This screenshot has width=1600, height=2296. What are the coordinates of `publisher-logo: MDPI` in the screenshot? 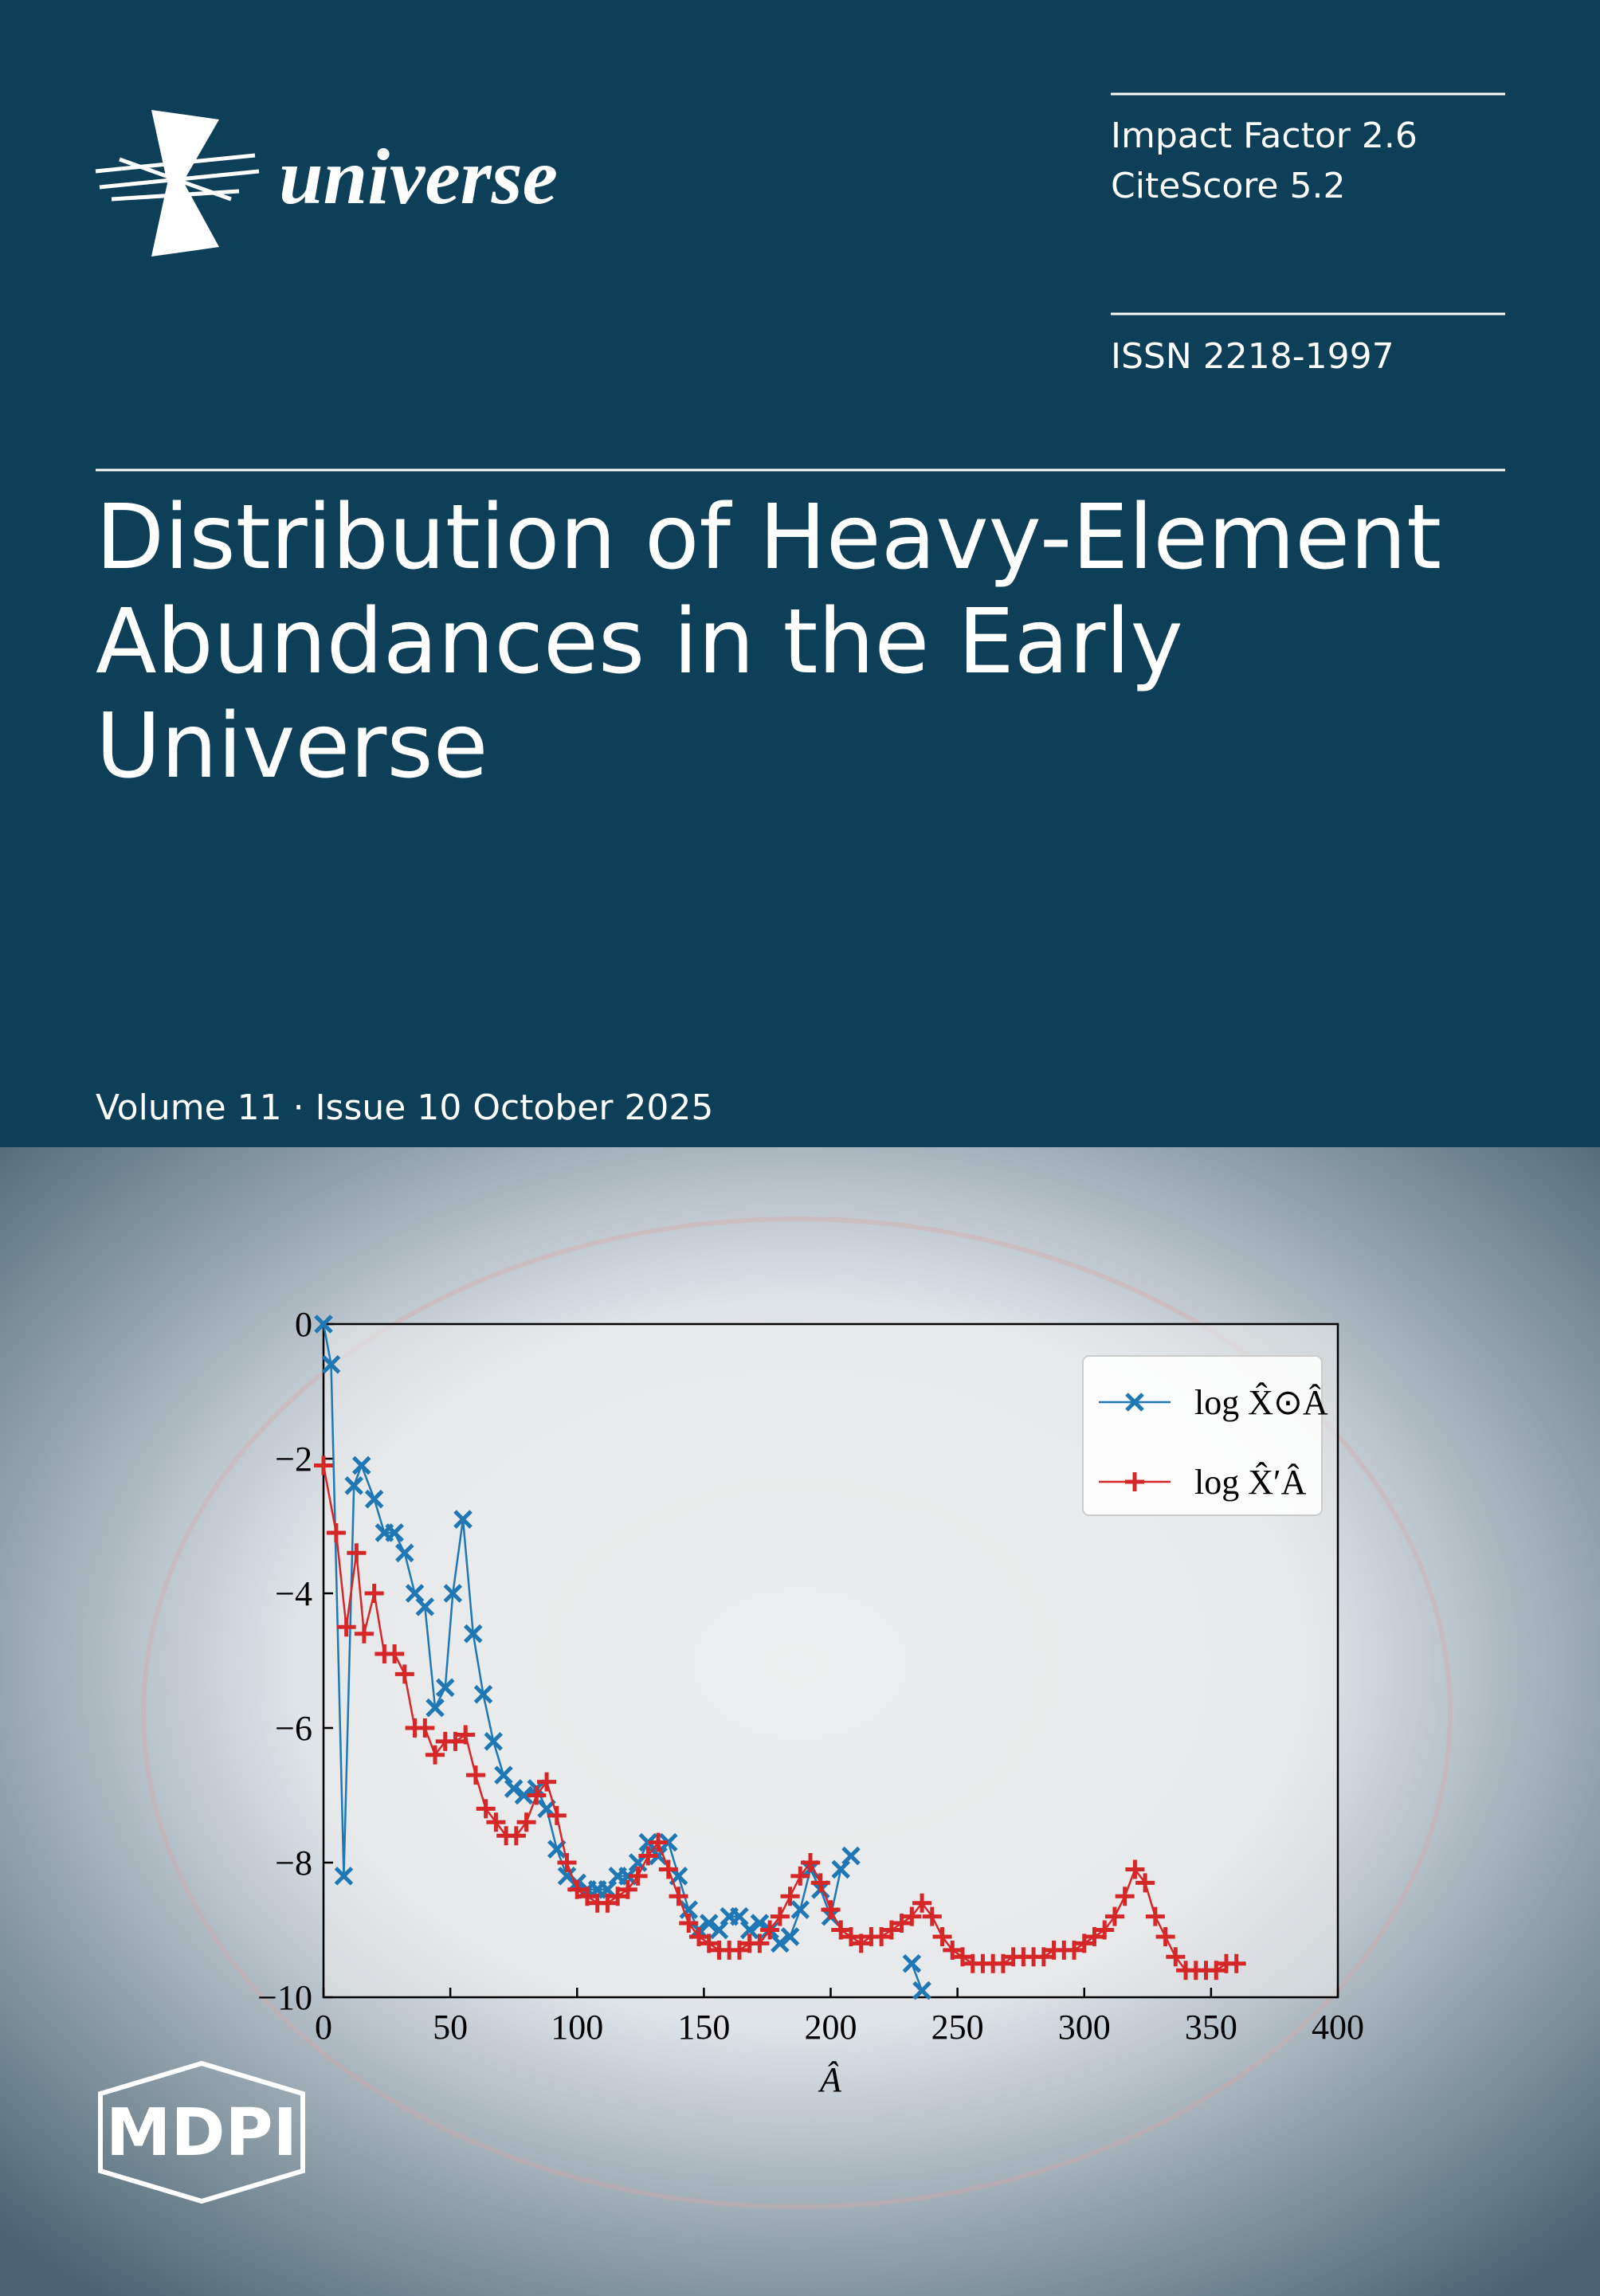 It's located at (201, 2132).